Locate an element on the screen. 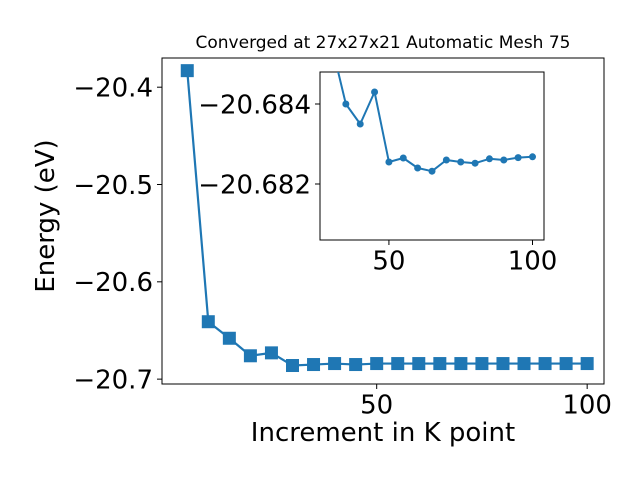 The width and height of the screenshot is (640, 480). inset-x-tick-label: 100 is located at coordinates (533, 262).